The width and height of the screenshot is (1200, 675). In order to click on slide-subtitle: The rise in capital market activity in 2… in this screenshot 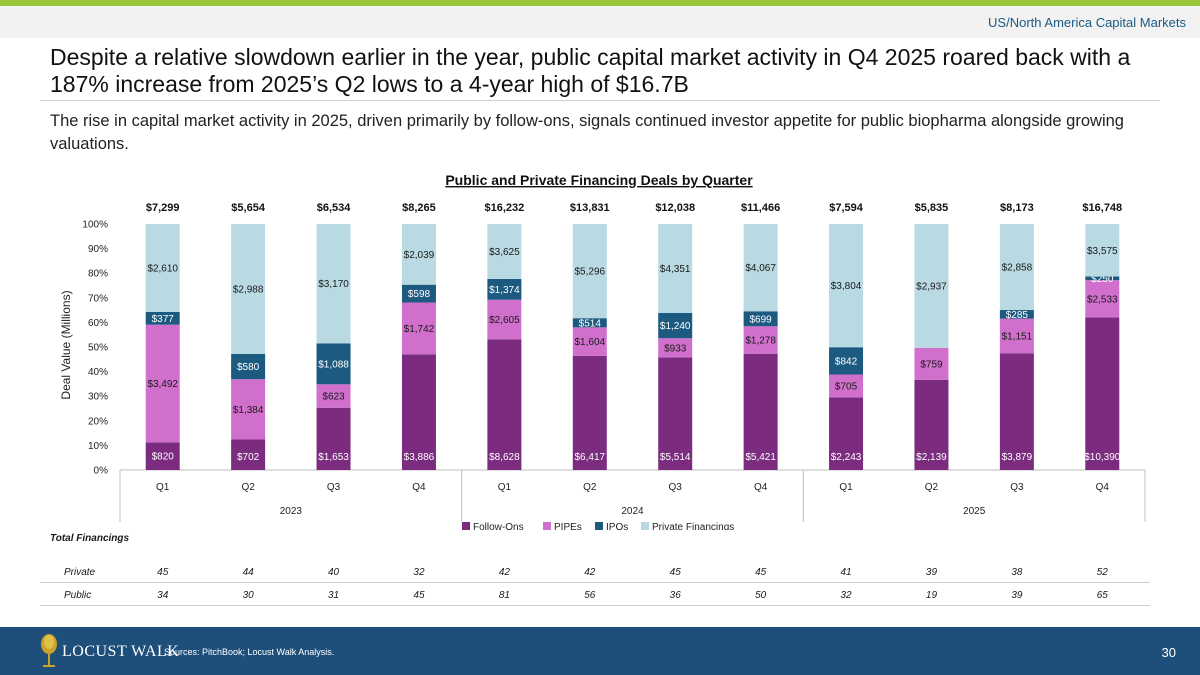, I will do `click(587, 132)`.